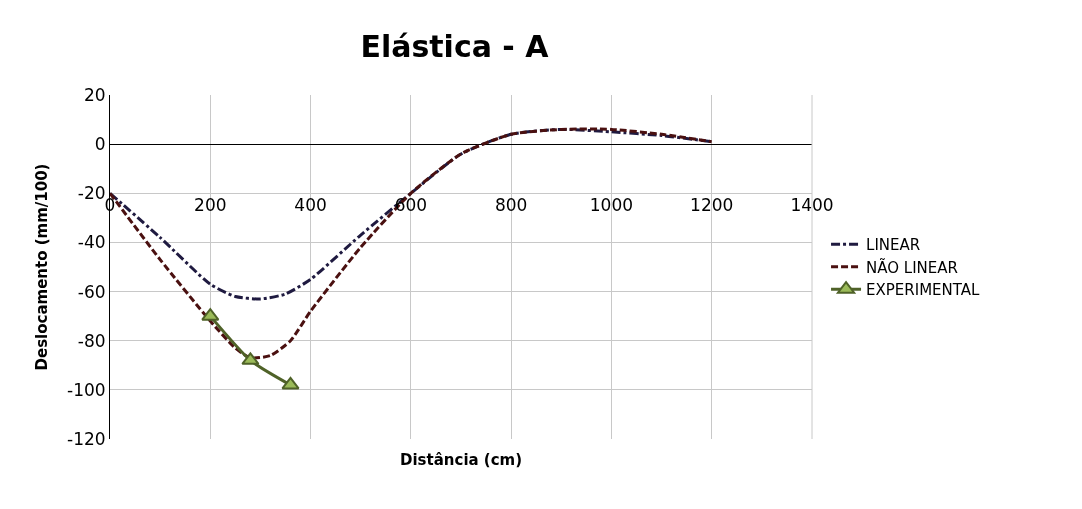 The width and height of the screenshot is (1082, 509). What do you see at coordinates (210, 205) in the screenshot?
I see `x-tick-label: 200` at bounding box center [210, 205].